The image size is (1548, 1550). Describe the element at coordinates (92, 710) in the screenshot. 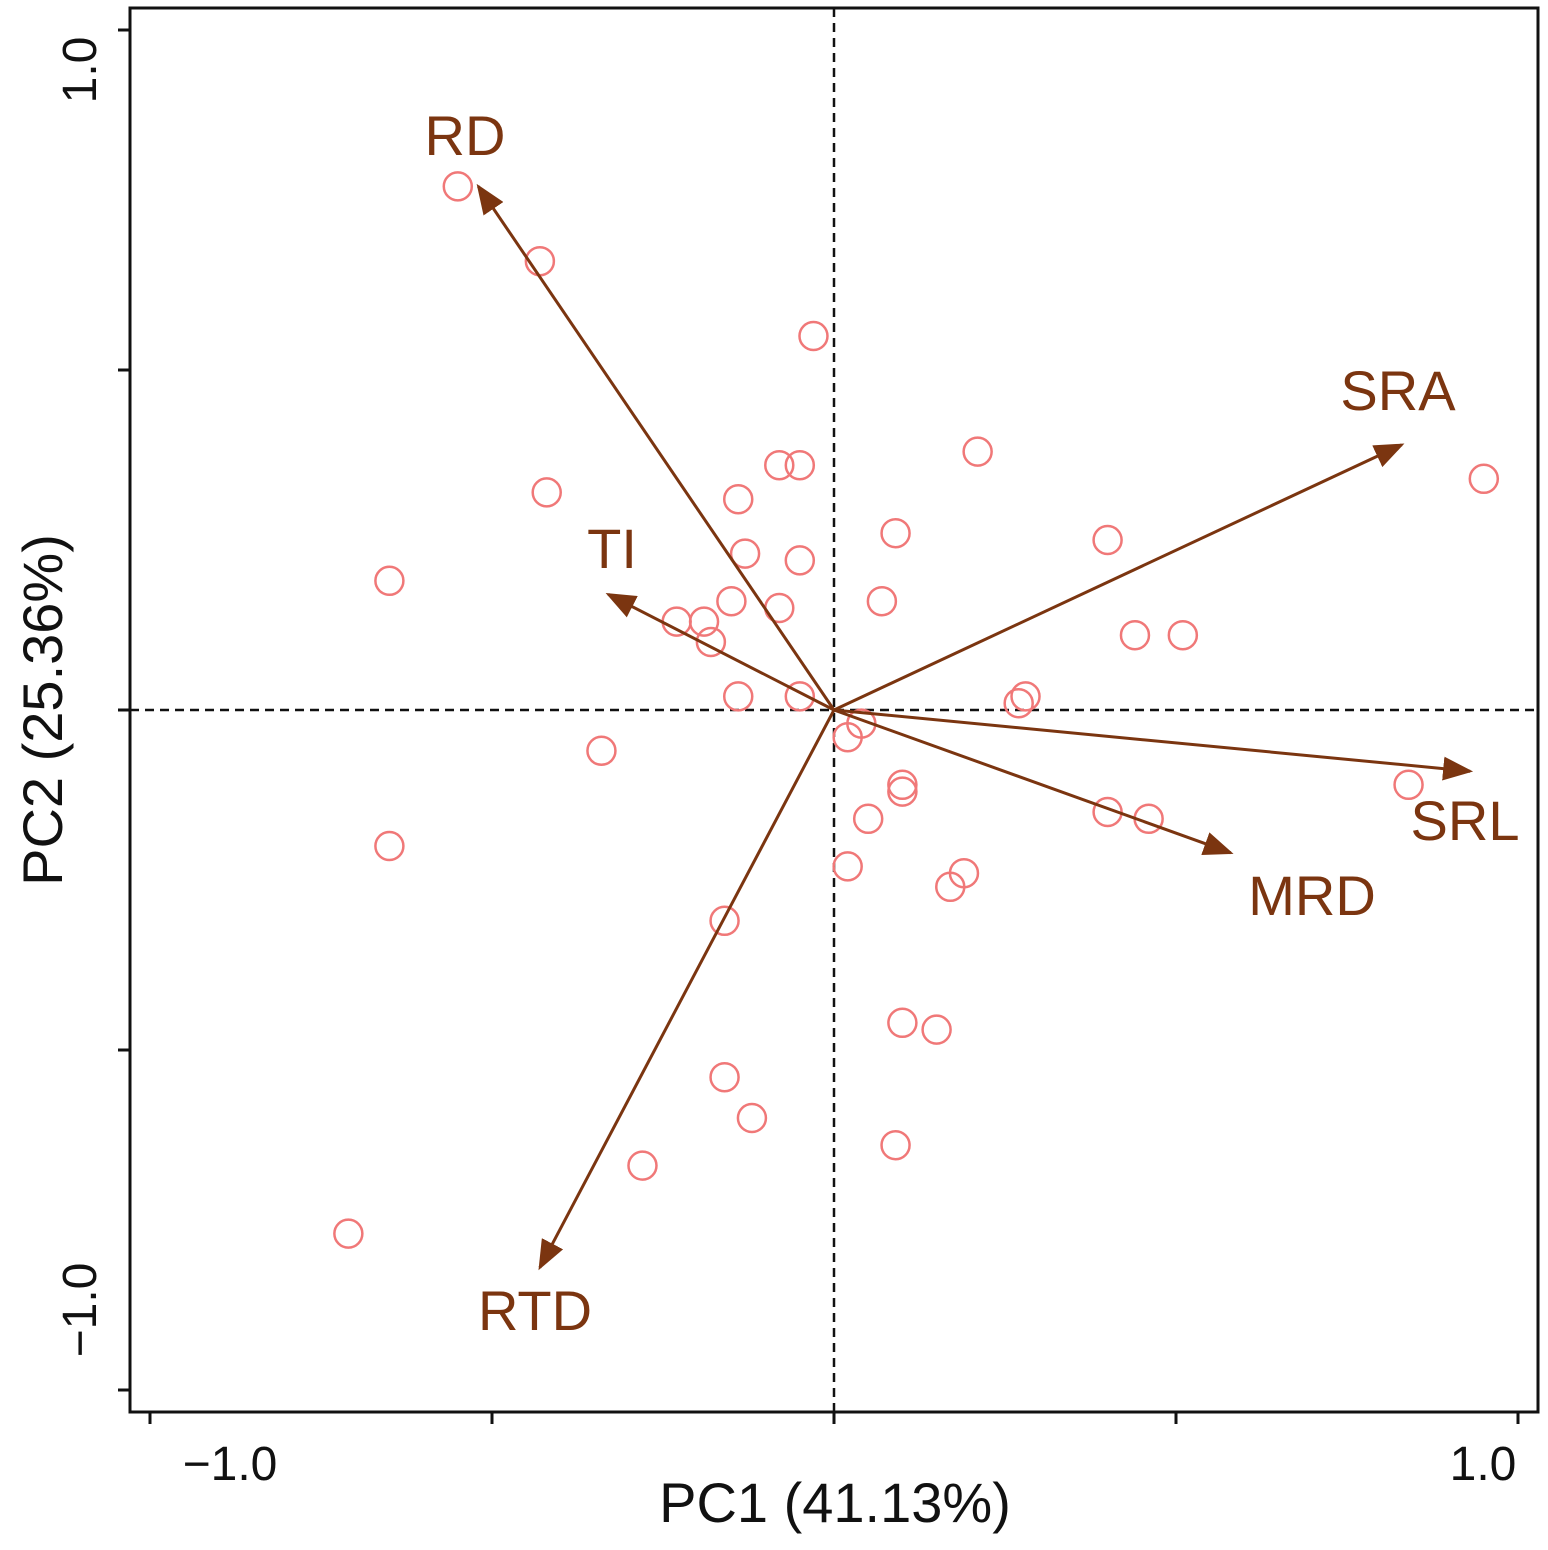

I see `y-axis: −1.0 1.0` at that location.